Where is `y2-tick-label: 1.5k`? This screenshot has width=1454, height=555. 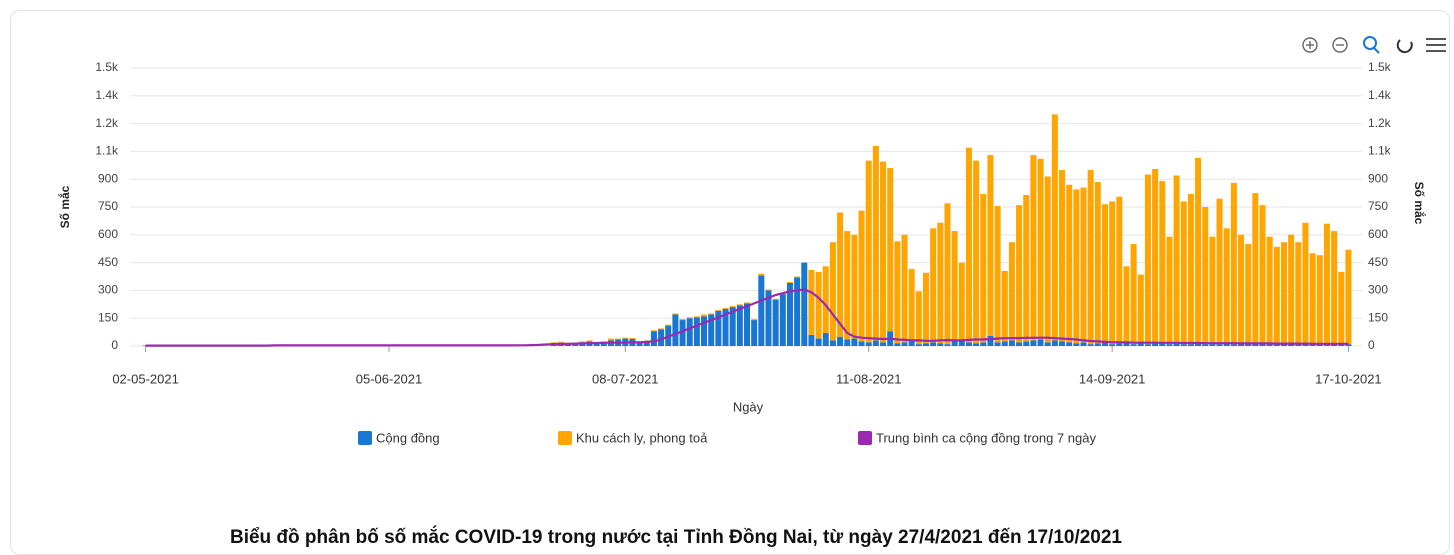 y2-tick-label: 1.5k is located at coordinates (1380, 67).